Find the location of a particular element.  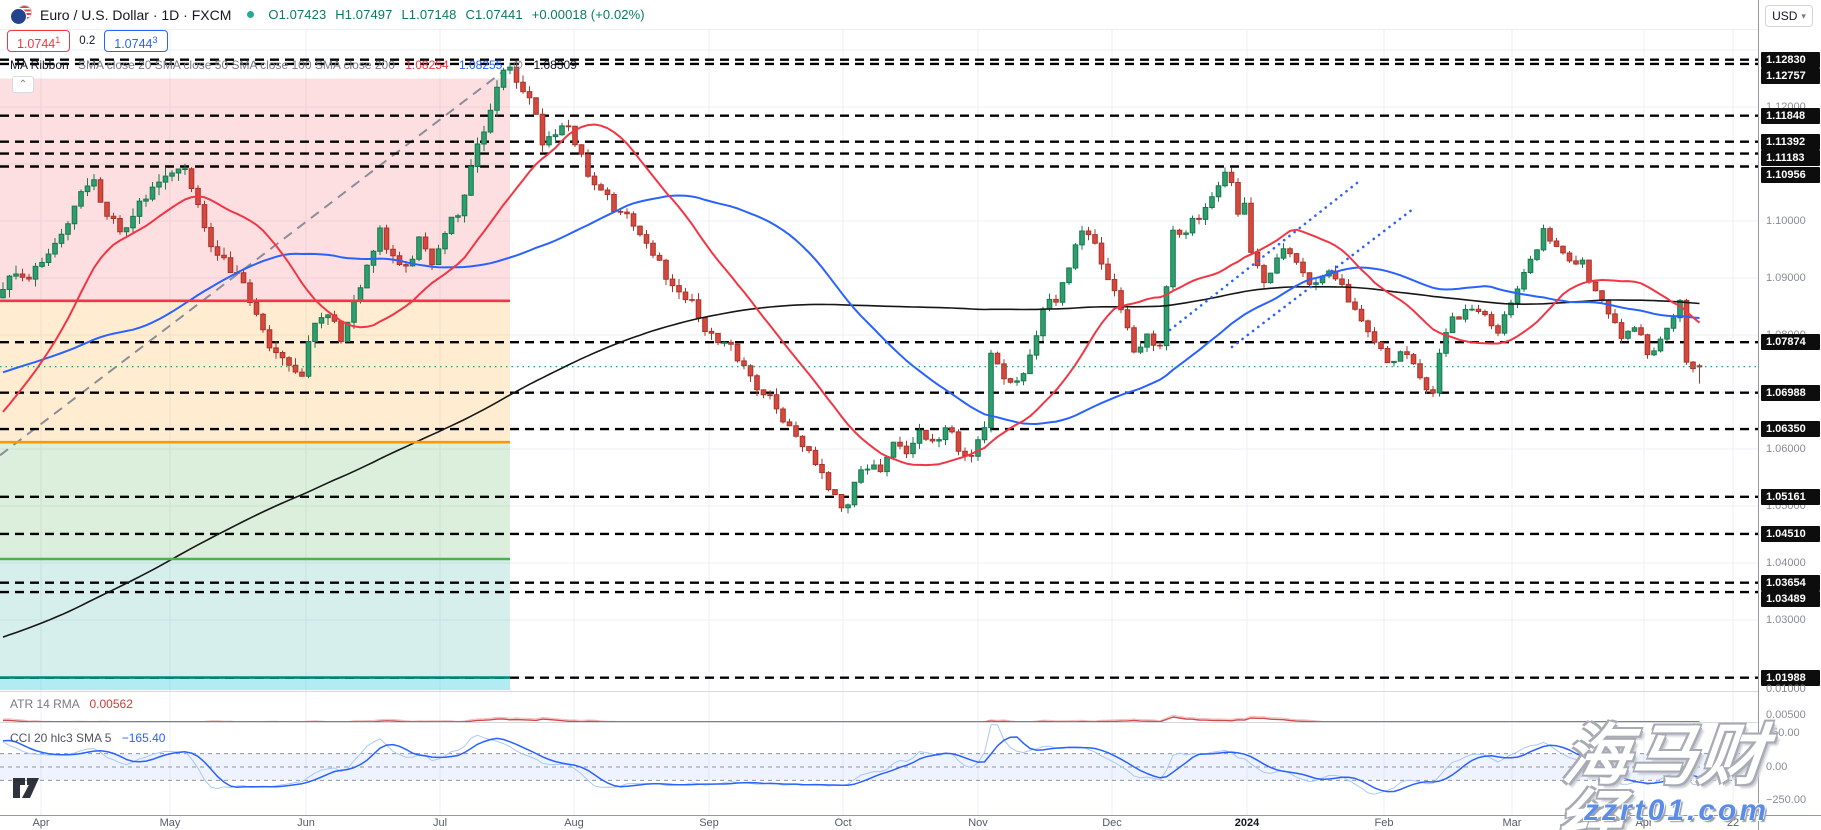

currency-unit-button: USD ▾ is located at coordinates (1789, 16).